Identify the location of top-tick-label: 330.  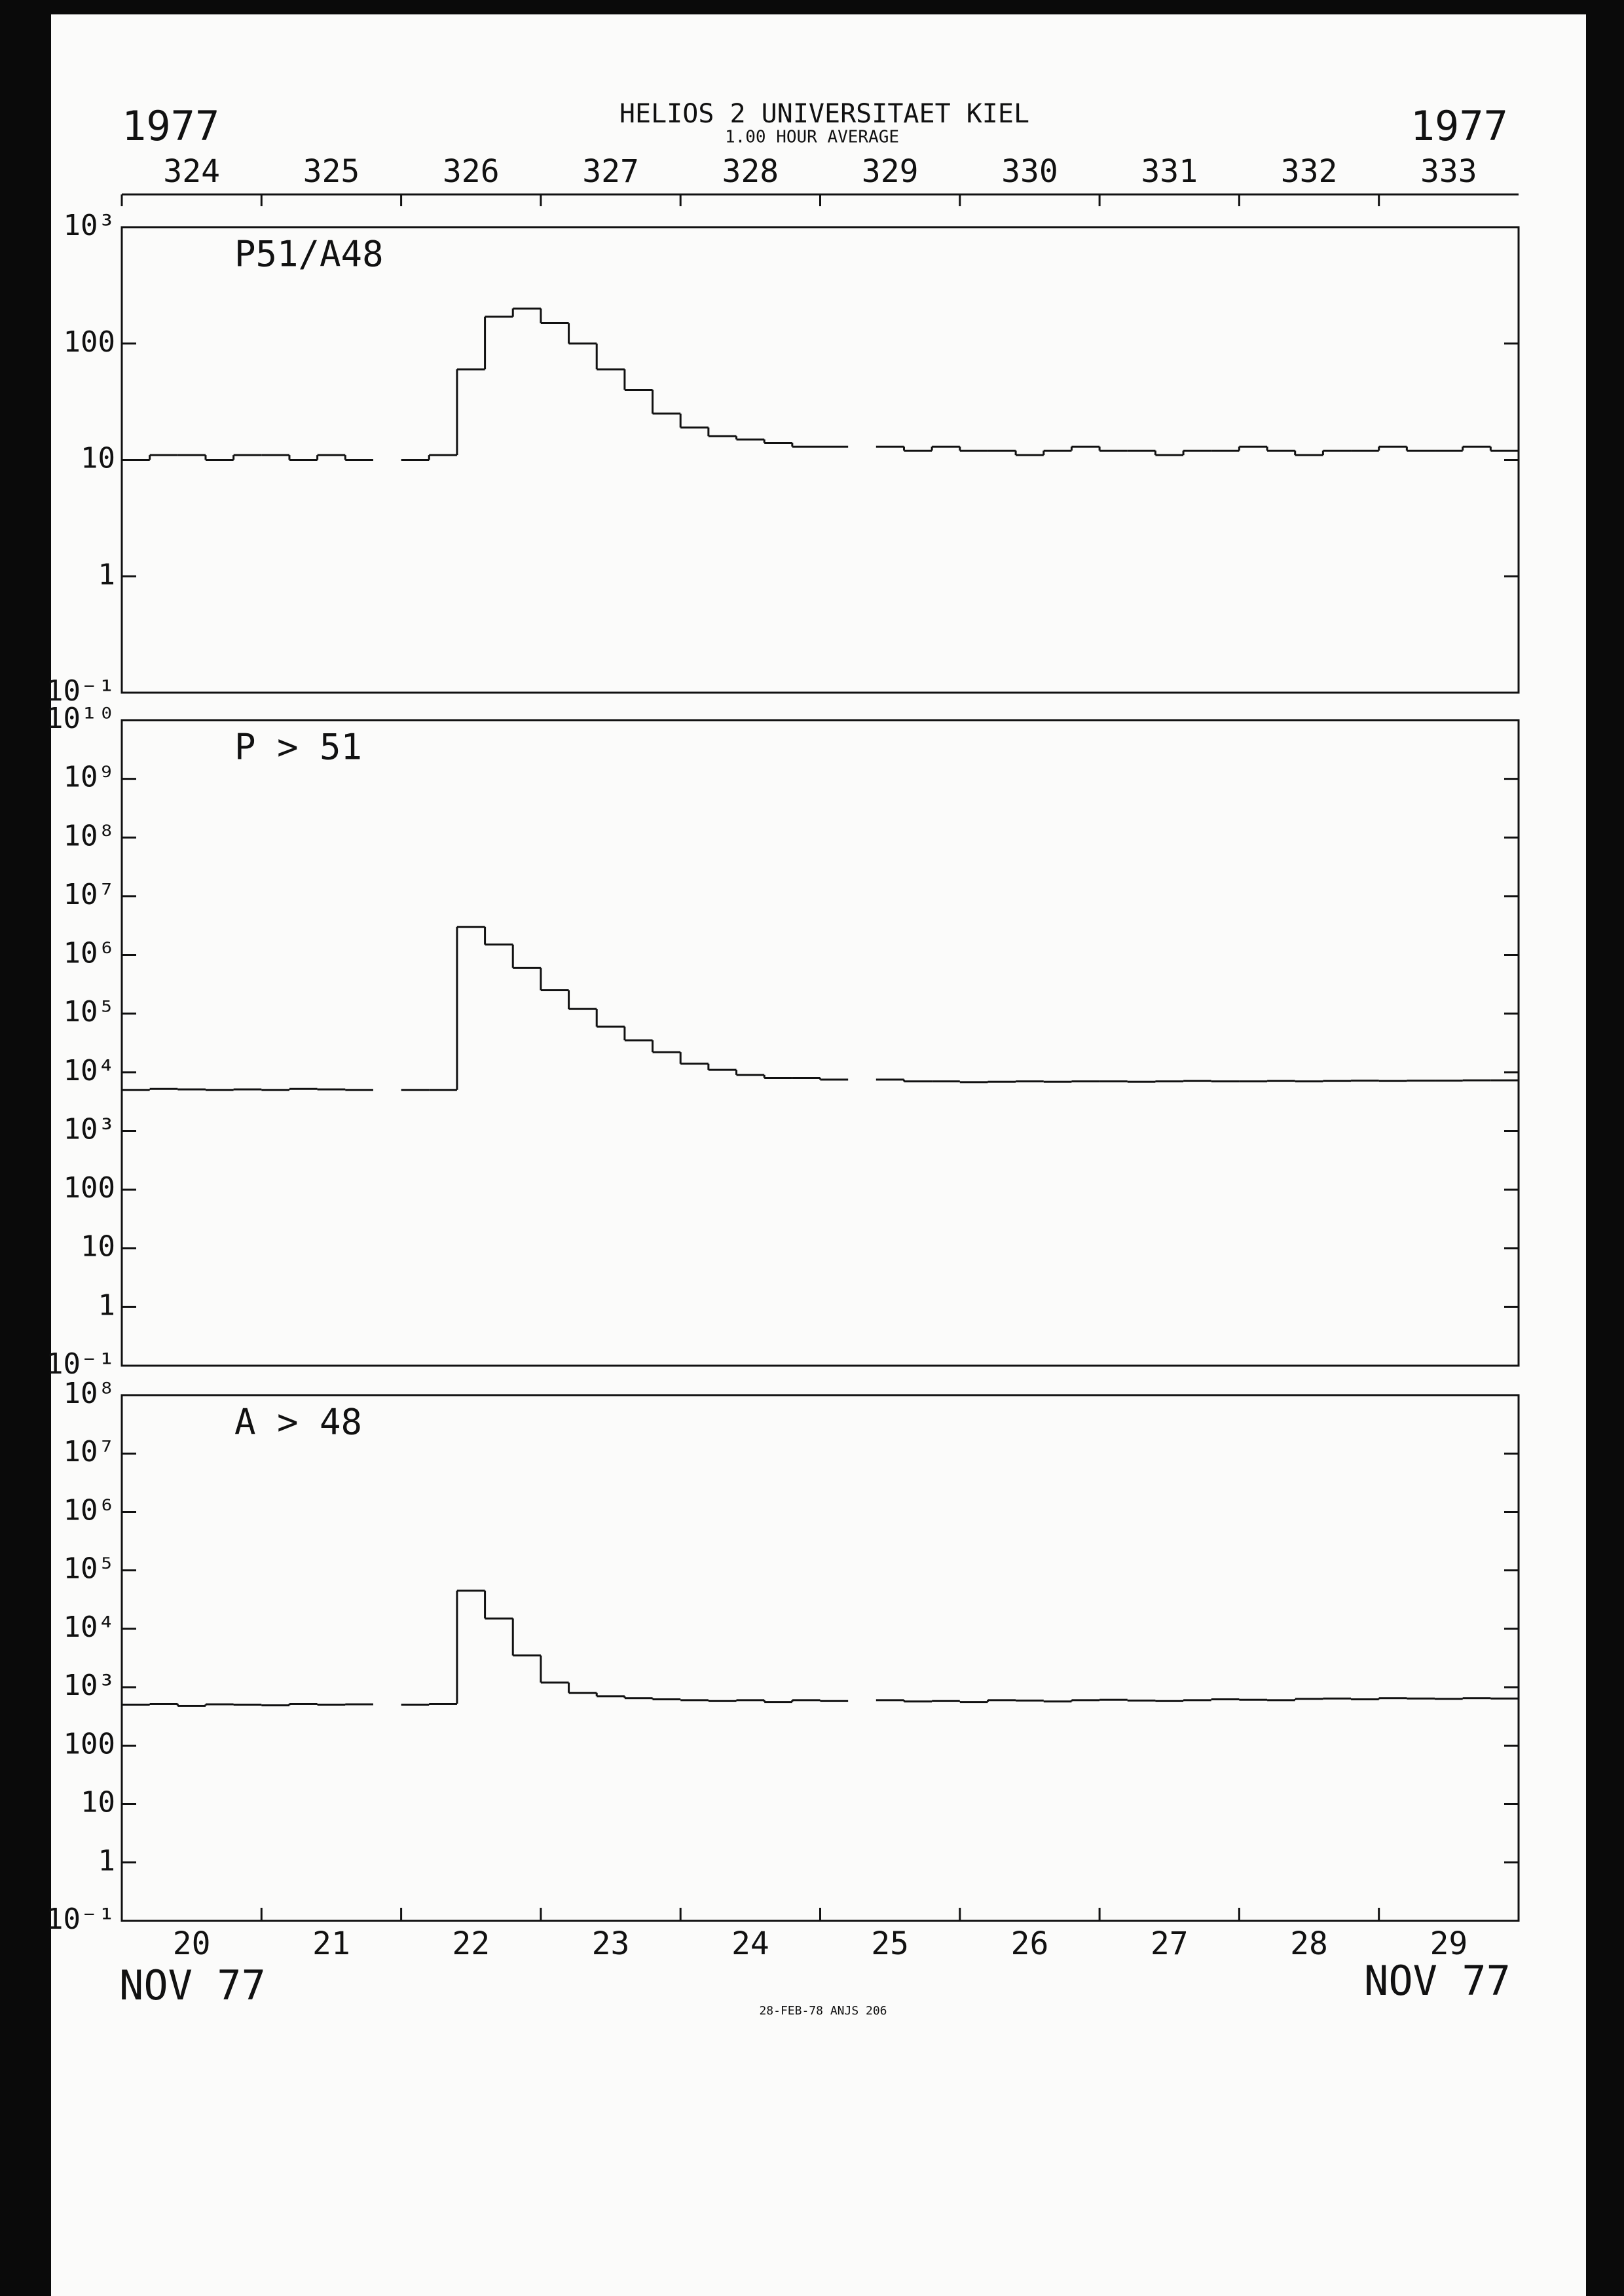
(1029, 171).